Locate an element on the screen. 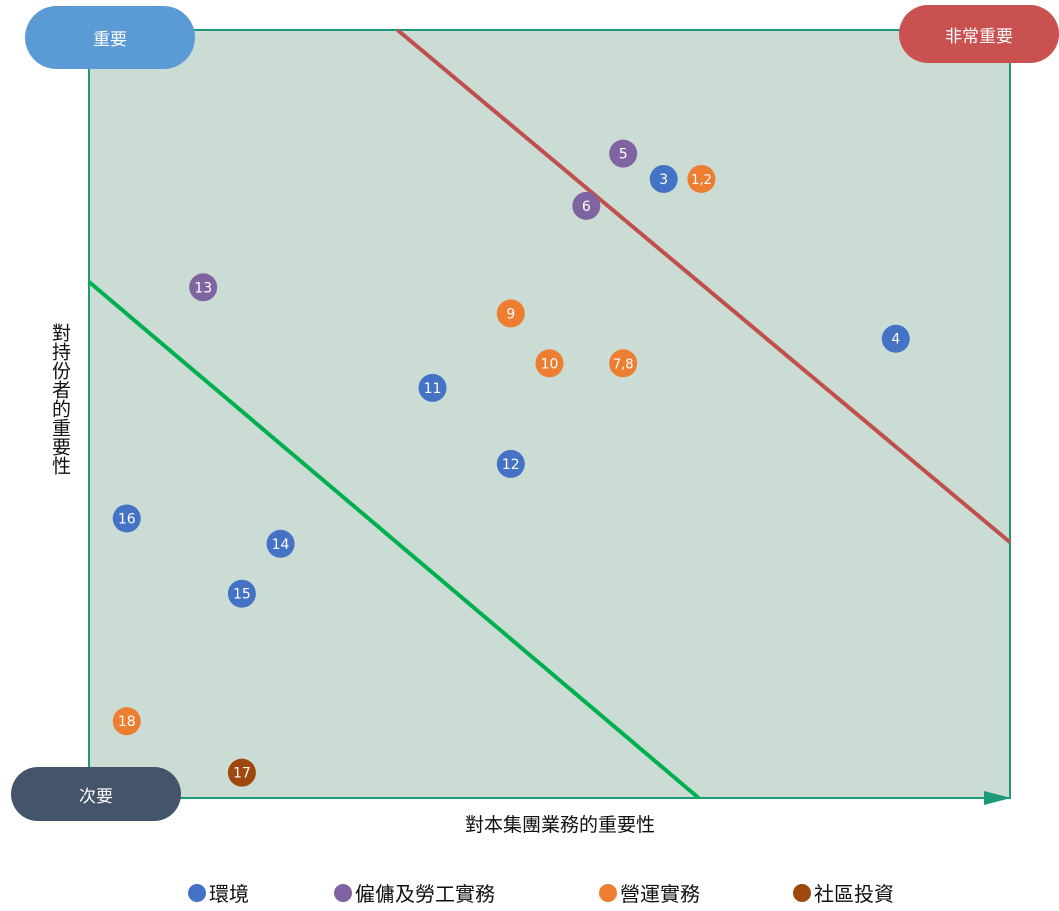 This screenshot has height=911, width=1059. data-point: 6 is located at coordinates (586, 205).